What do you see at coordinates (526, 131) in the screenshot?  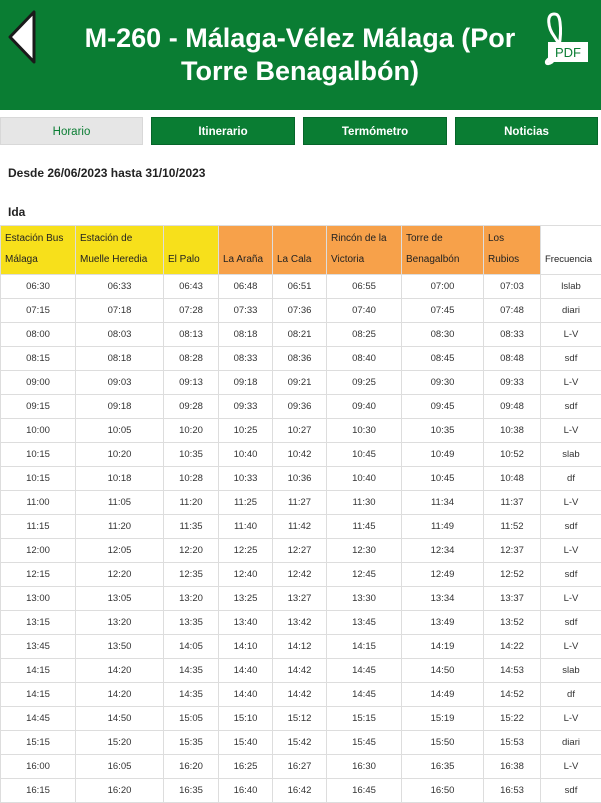 I see `tab-noticias: Noticias` at bounding box center [526, 131].